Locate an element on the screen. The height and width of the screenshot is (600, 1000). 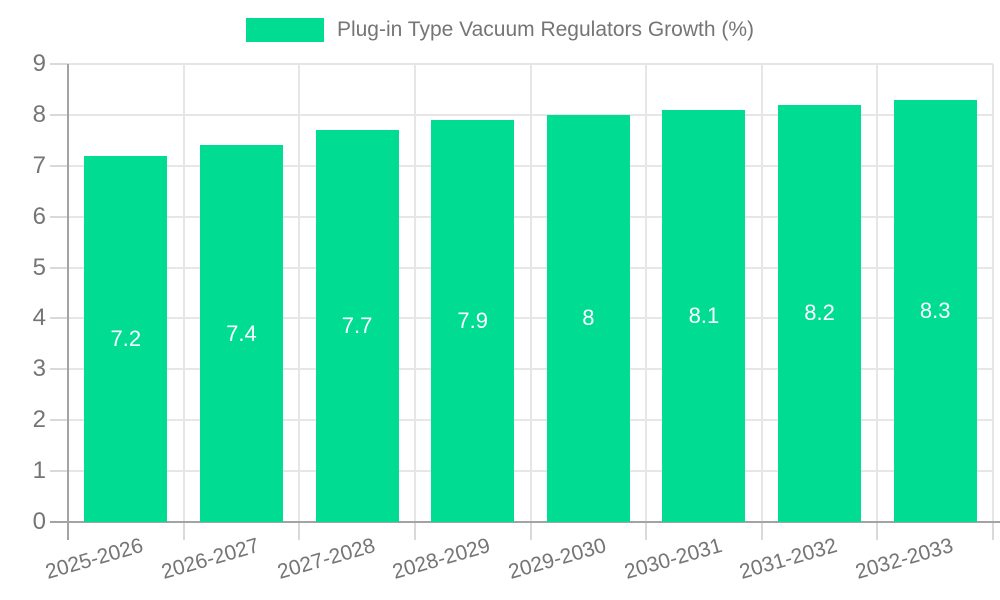
bar: 8.2 is located at coordinates (820, 313).